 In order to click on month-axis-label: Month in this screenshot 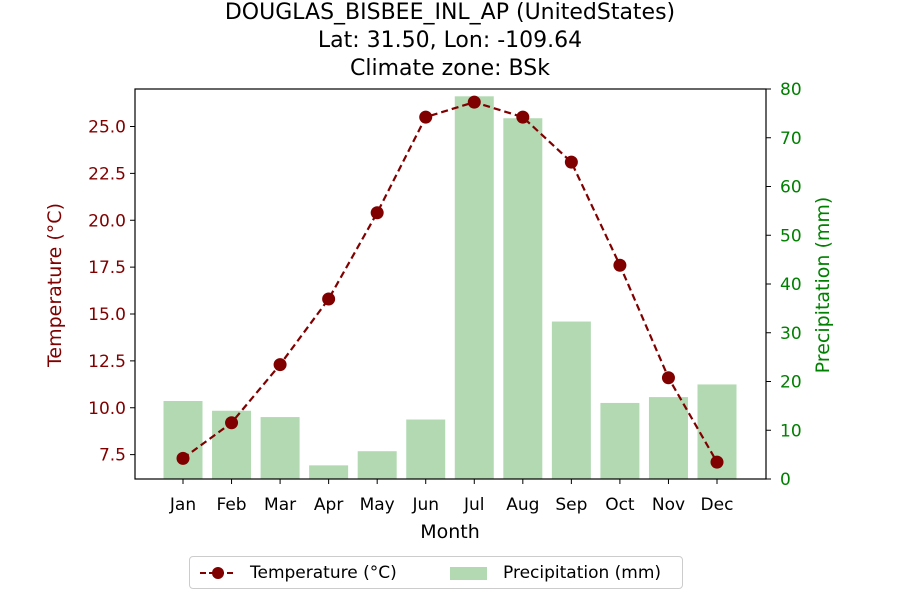, I will do `click(450, 532)`.